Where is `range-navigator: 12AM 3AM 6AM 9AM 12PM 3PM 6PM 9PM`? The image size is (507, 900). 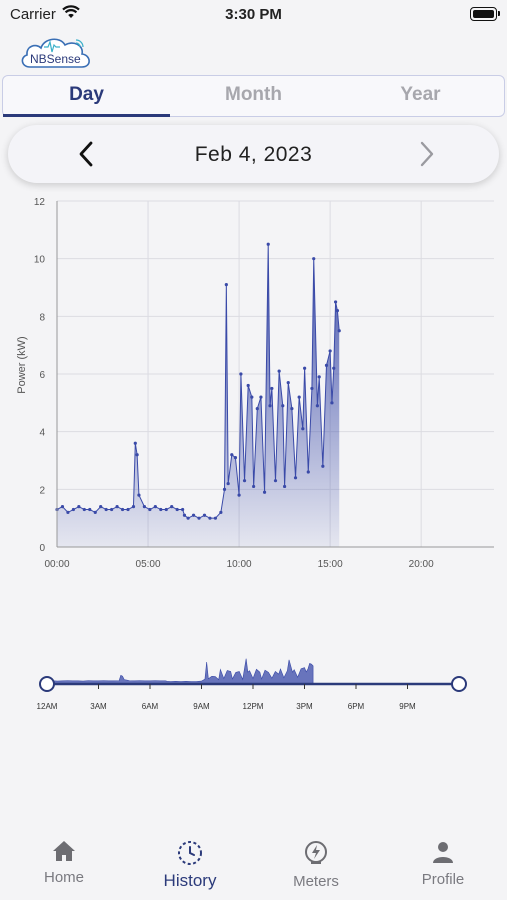 range-navigator: 12AM 3AM 6AM 9AM 12PM 3PM 6PM 9PM is located at coordinates (253, 682).